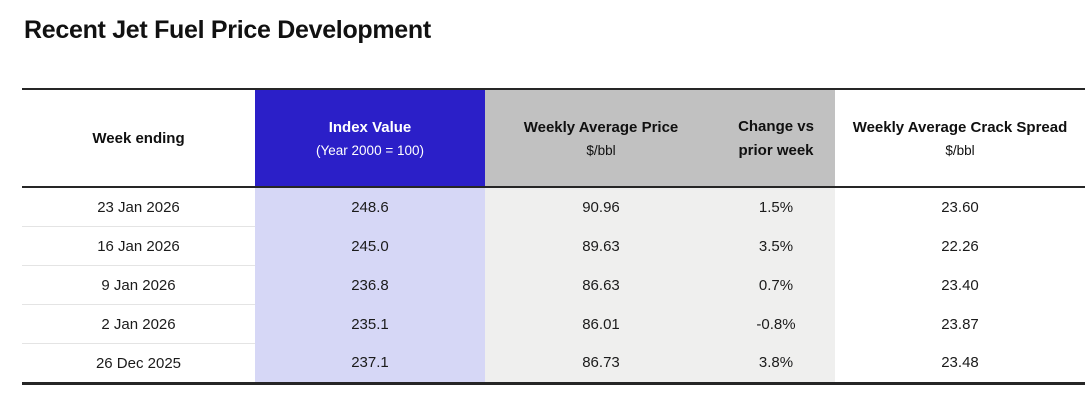 The image size is (1091, 403). I want to click on table-row: 16 Jan 2026 245.0 89.63 3.5% 22.26, so click(553, 246).